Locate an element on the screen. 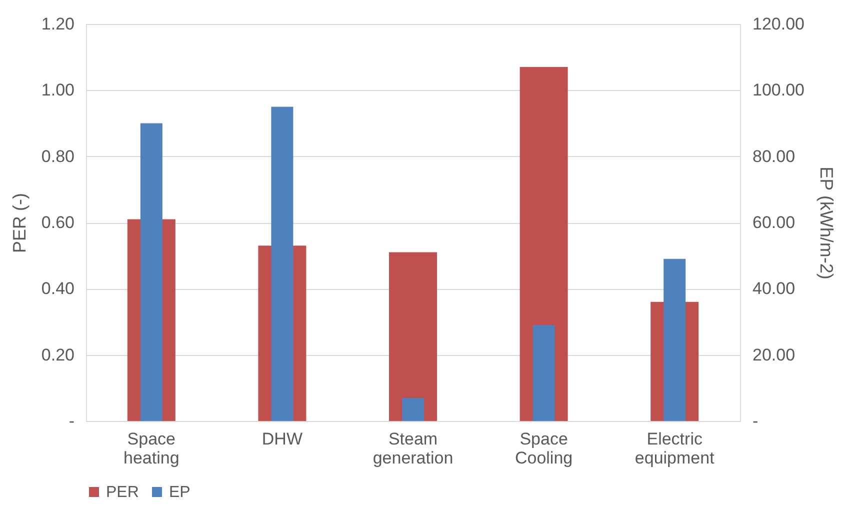  y-tick-label: 0.20 is located at coordinates (57, 354).